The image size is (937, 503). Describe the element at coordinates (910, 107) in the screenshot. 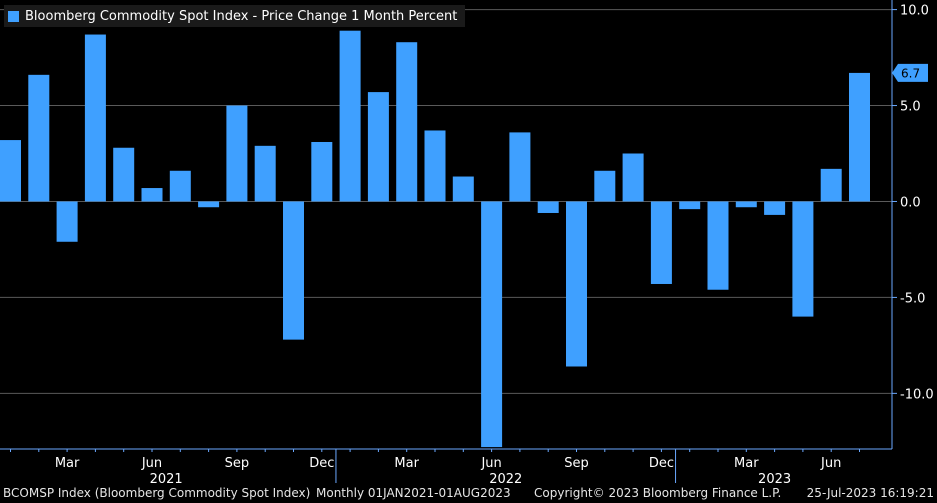

I see `y-tick-label: 5.0` at that location.